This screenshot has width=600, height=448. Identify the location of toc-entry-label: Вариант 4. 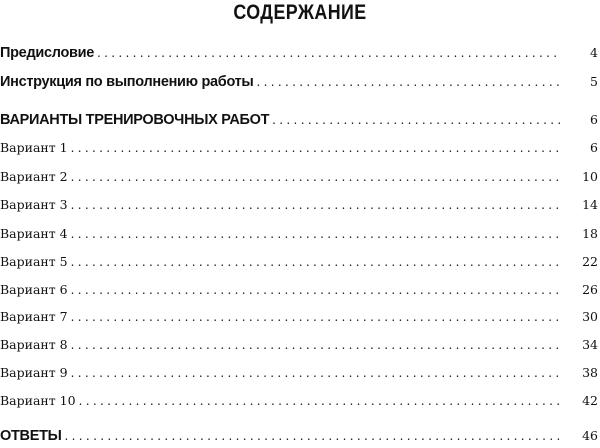
(34, 233).